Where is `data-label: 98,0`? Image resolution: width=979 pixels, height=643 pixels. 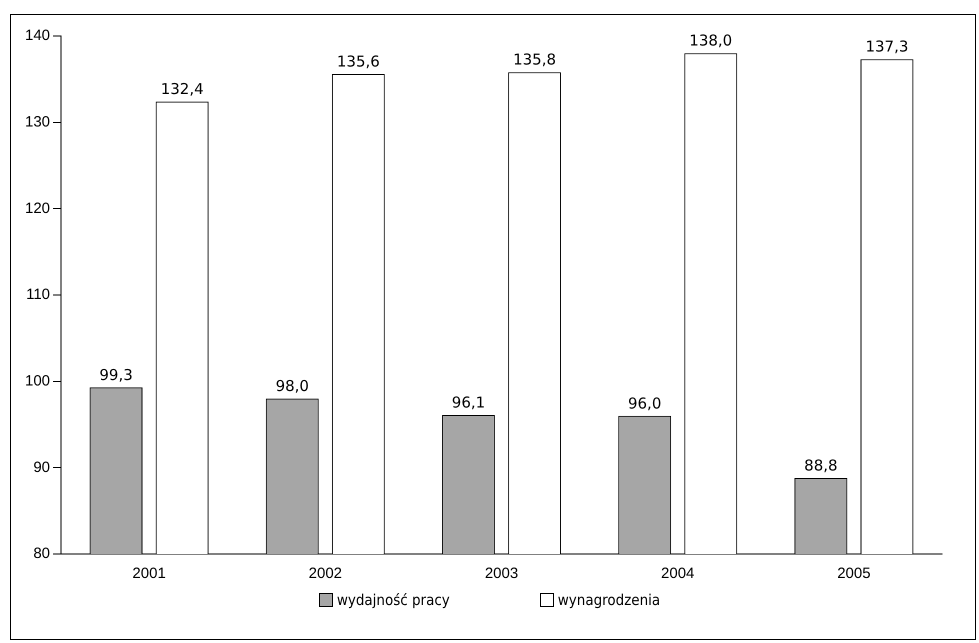
data-label: 98,0 is located at coordinates (292, 385).